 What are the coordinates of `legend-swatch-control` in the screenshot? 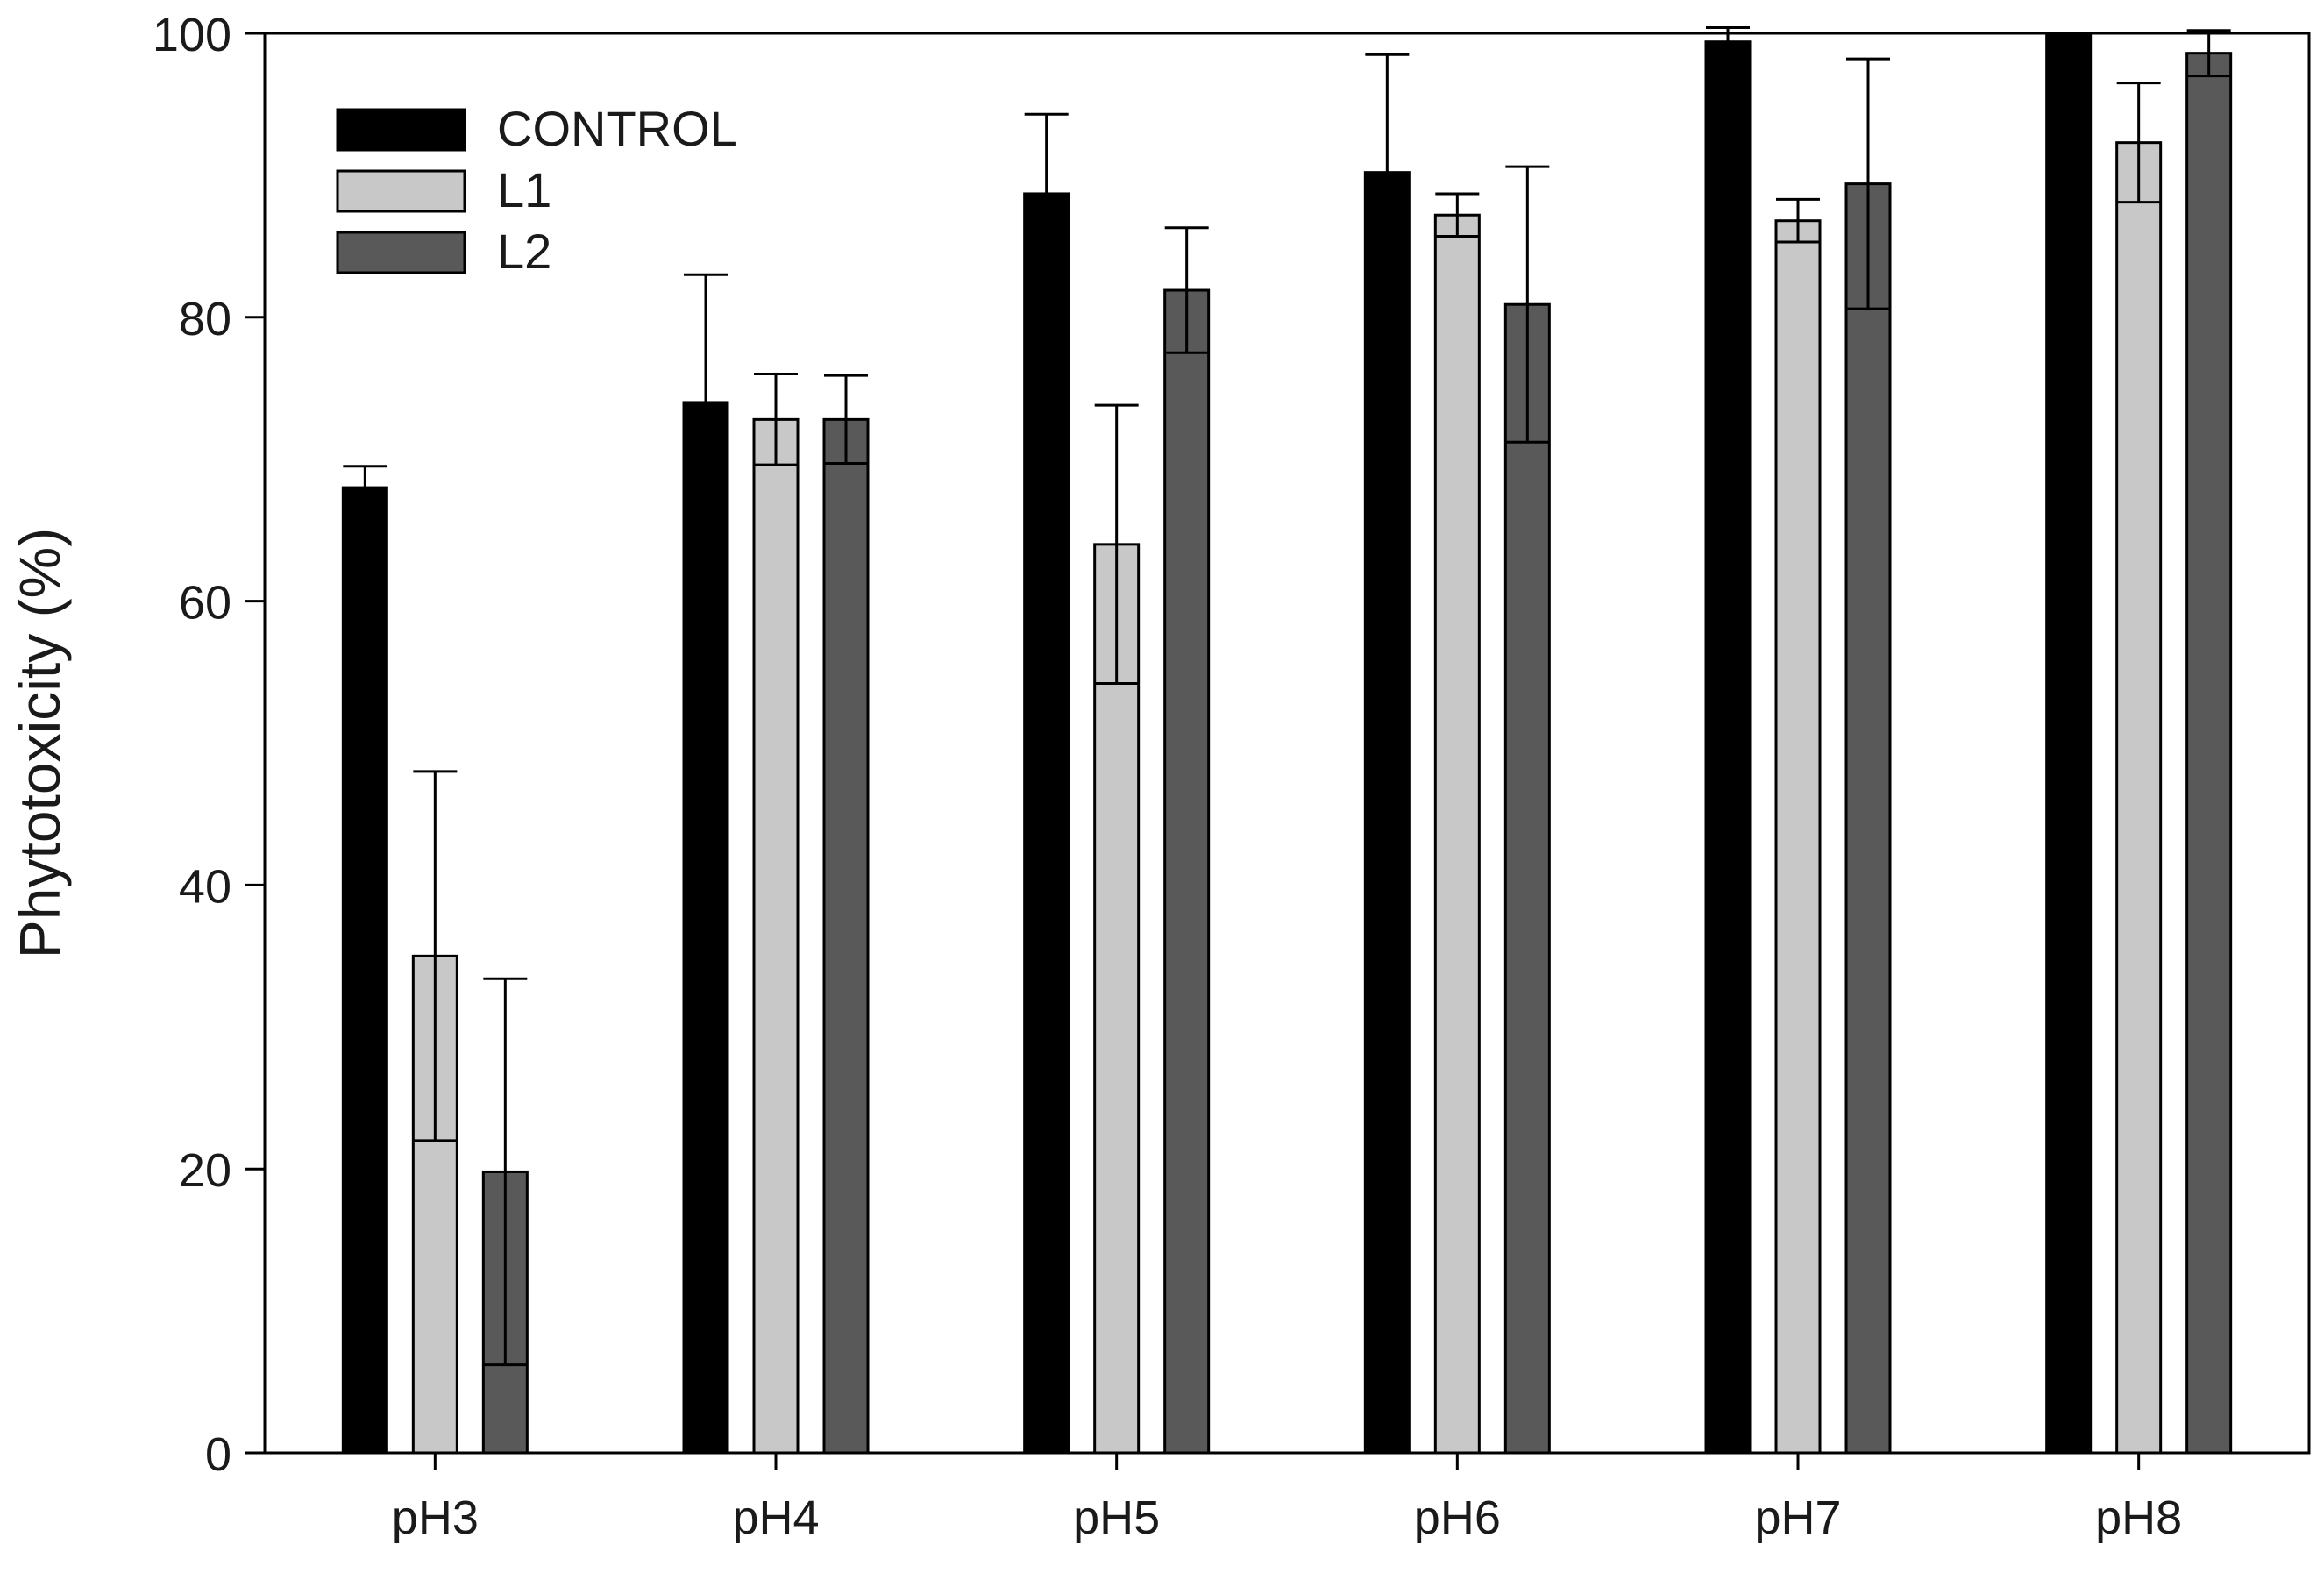 It's located at (401, 130).